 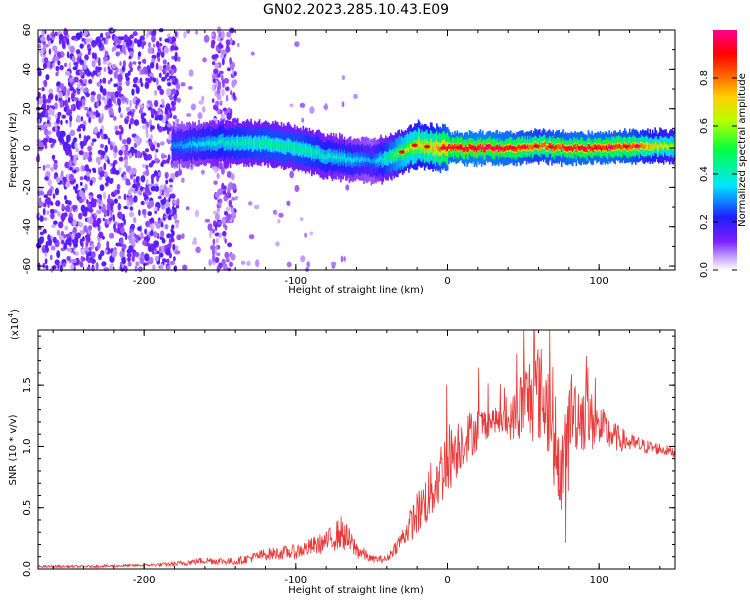 I want to click on x-tick-label: 0, so click(x=447, y=580).